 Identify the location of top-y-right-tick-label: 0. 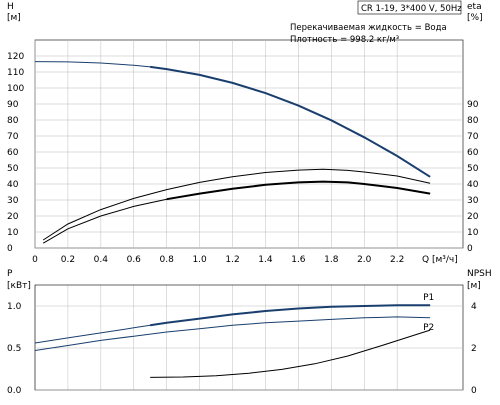
(470, 249).